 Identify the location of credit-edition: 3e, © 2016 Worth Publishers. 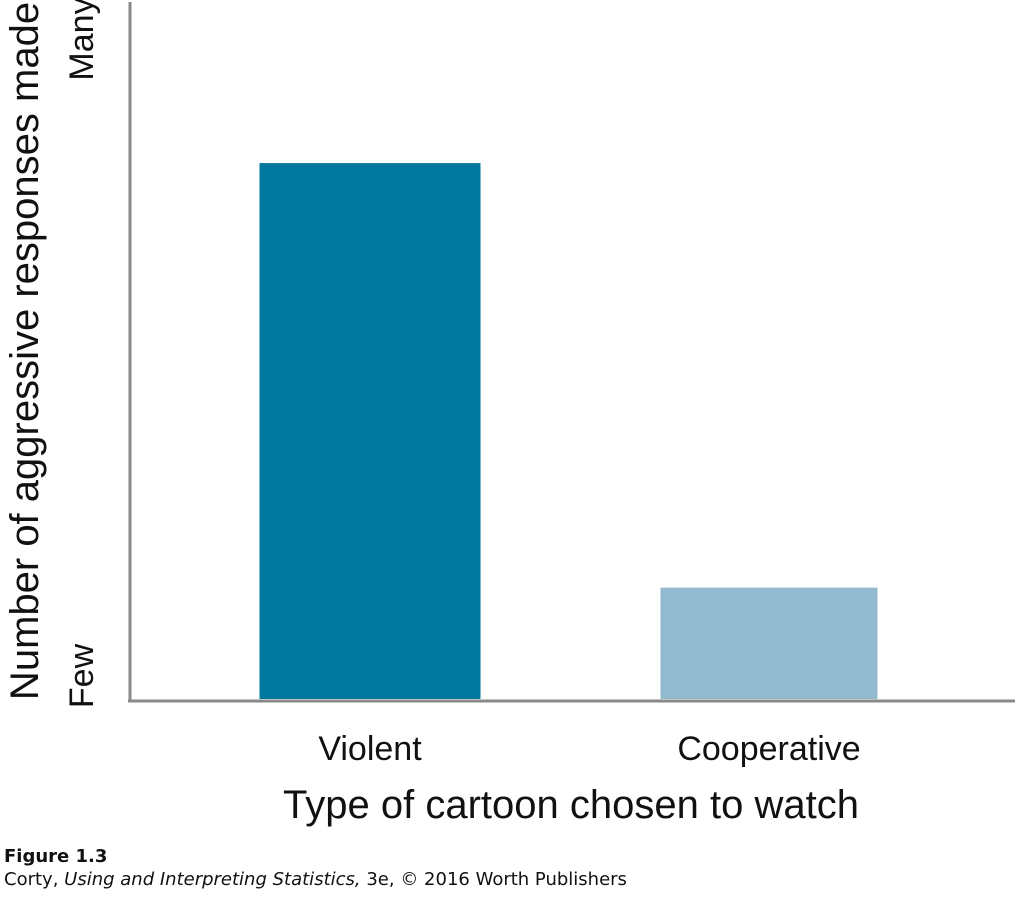
(496, 879).